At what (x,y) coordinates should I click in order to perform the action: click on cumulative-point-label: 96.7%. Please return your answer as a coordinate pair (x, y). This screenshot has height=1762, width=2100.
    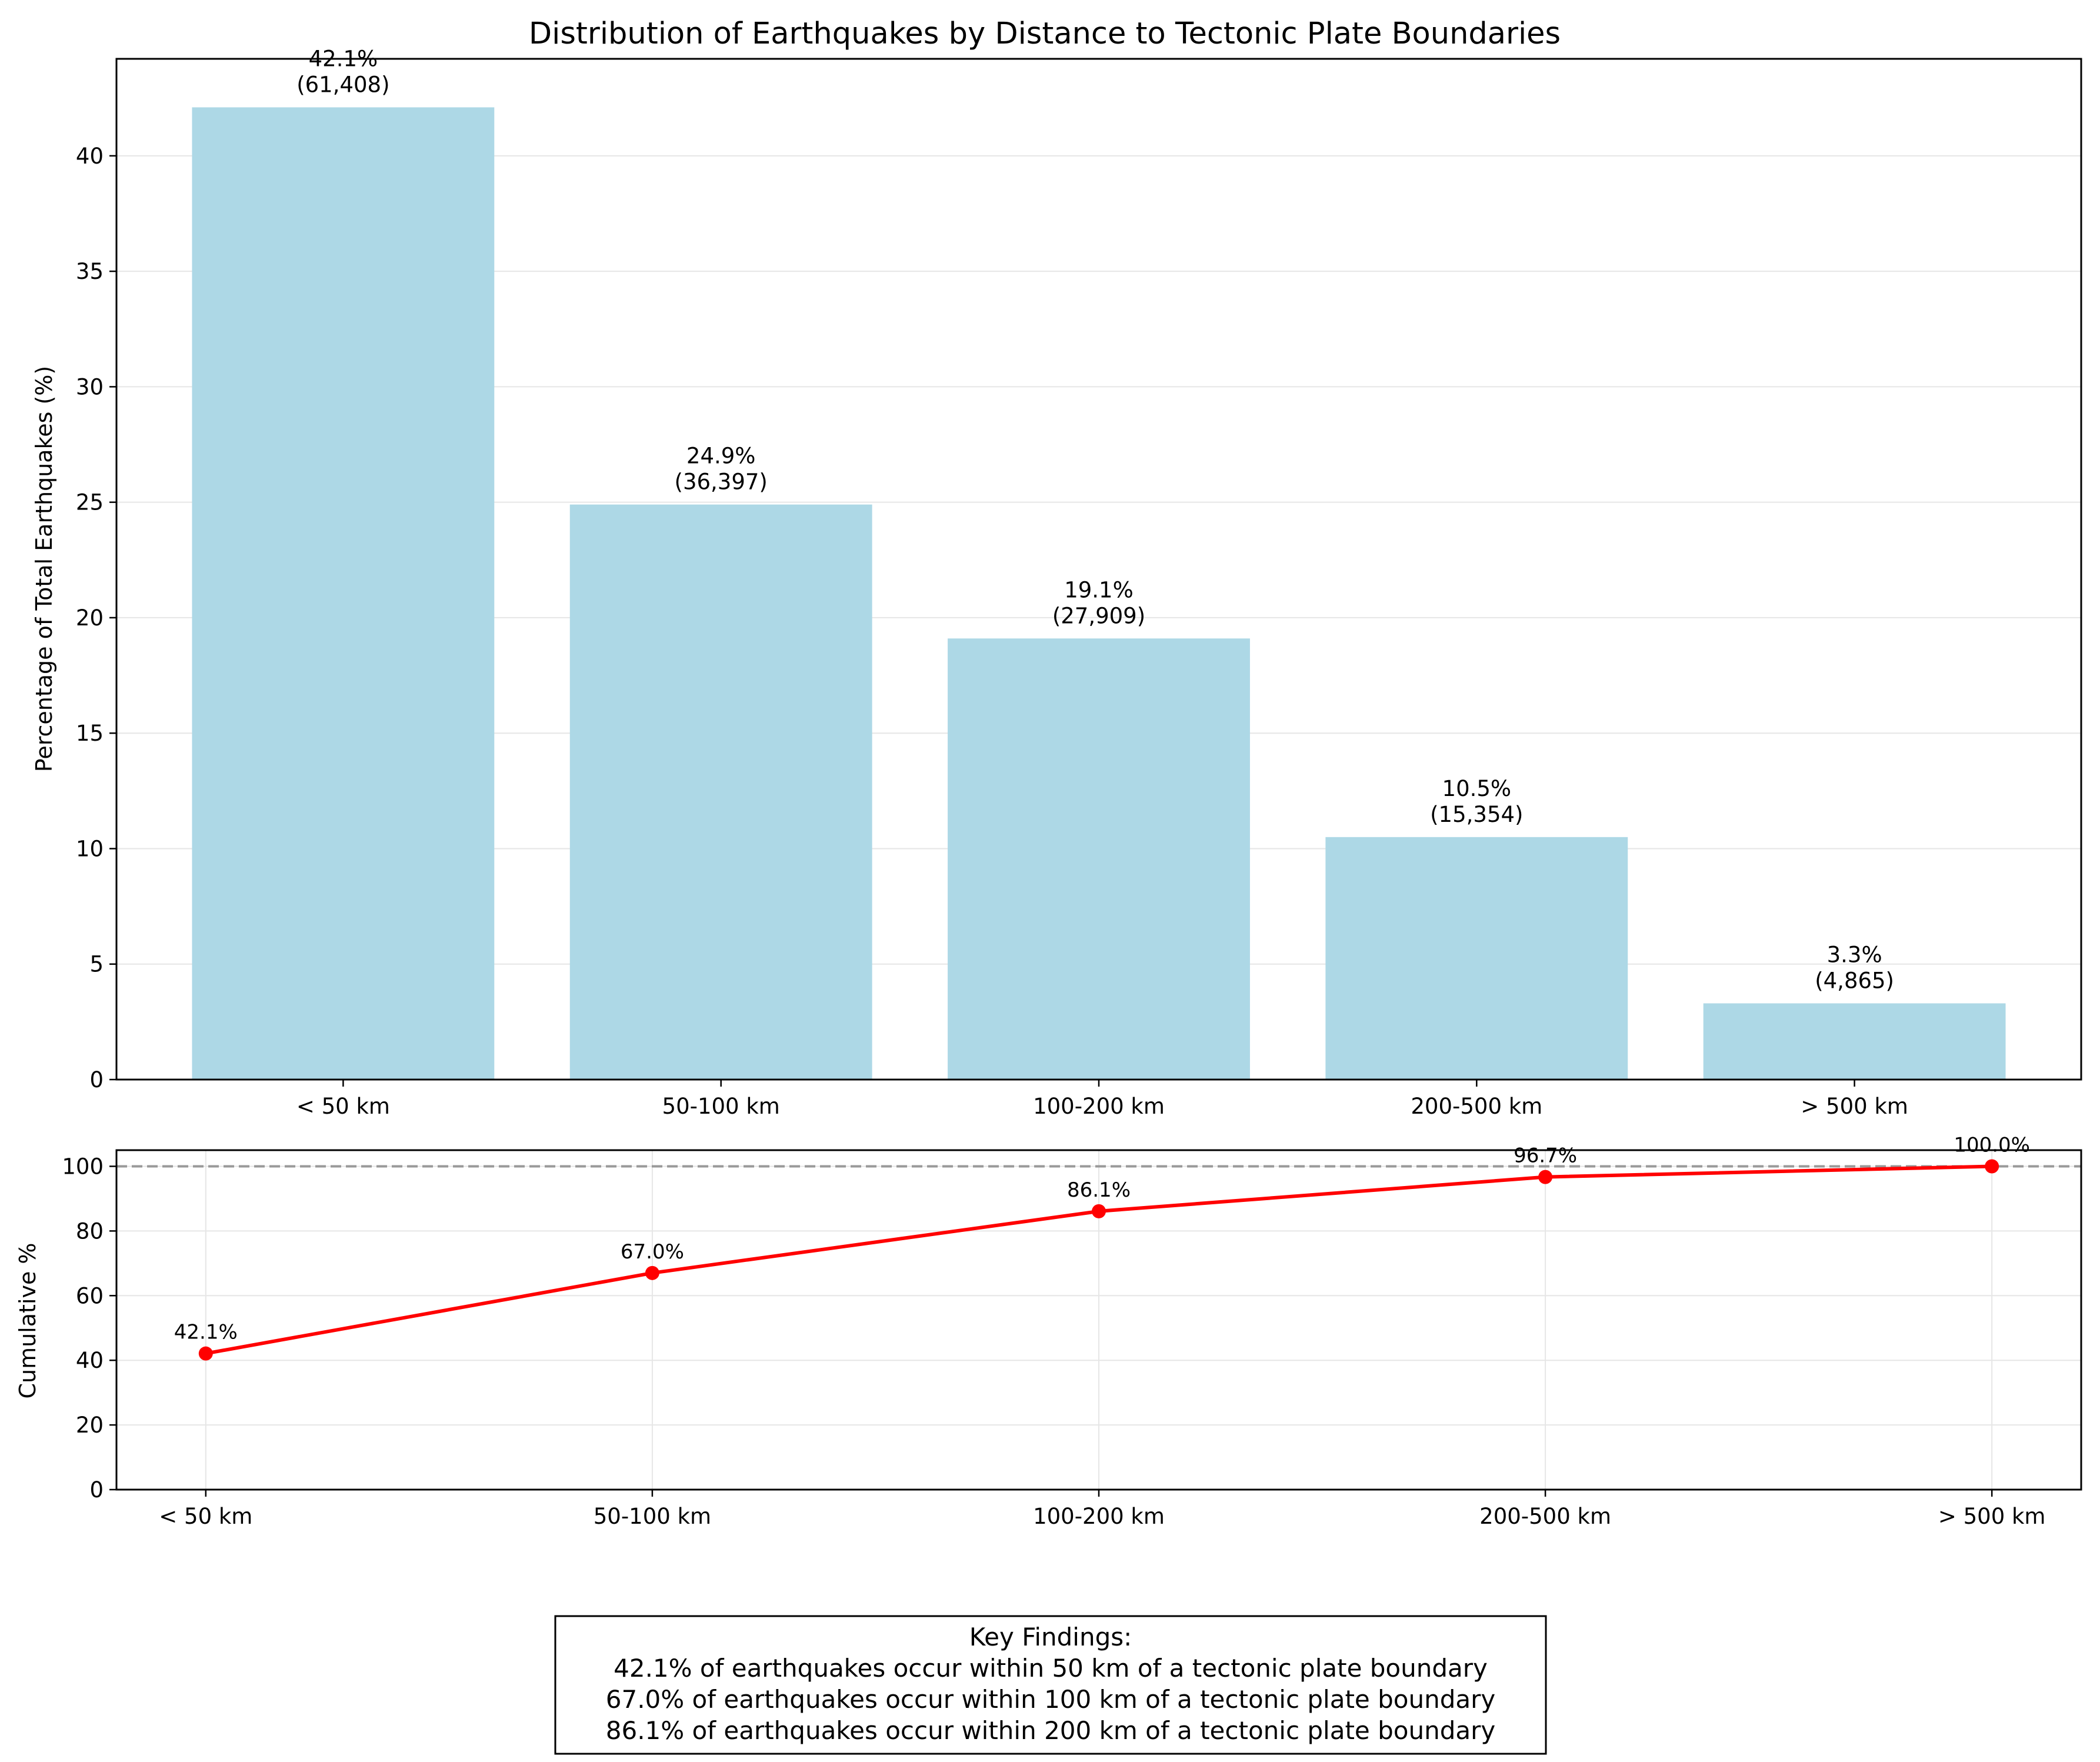
    Looking at the image, I should click on (1545, 1156).